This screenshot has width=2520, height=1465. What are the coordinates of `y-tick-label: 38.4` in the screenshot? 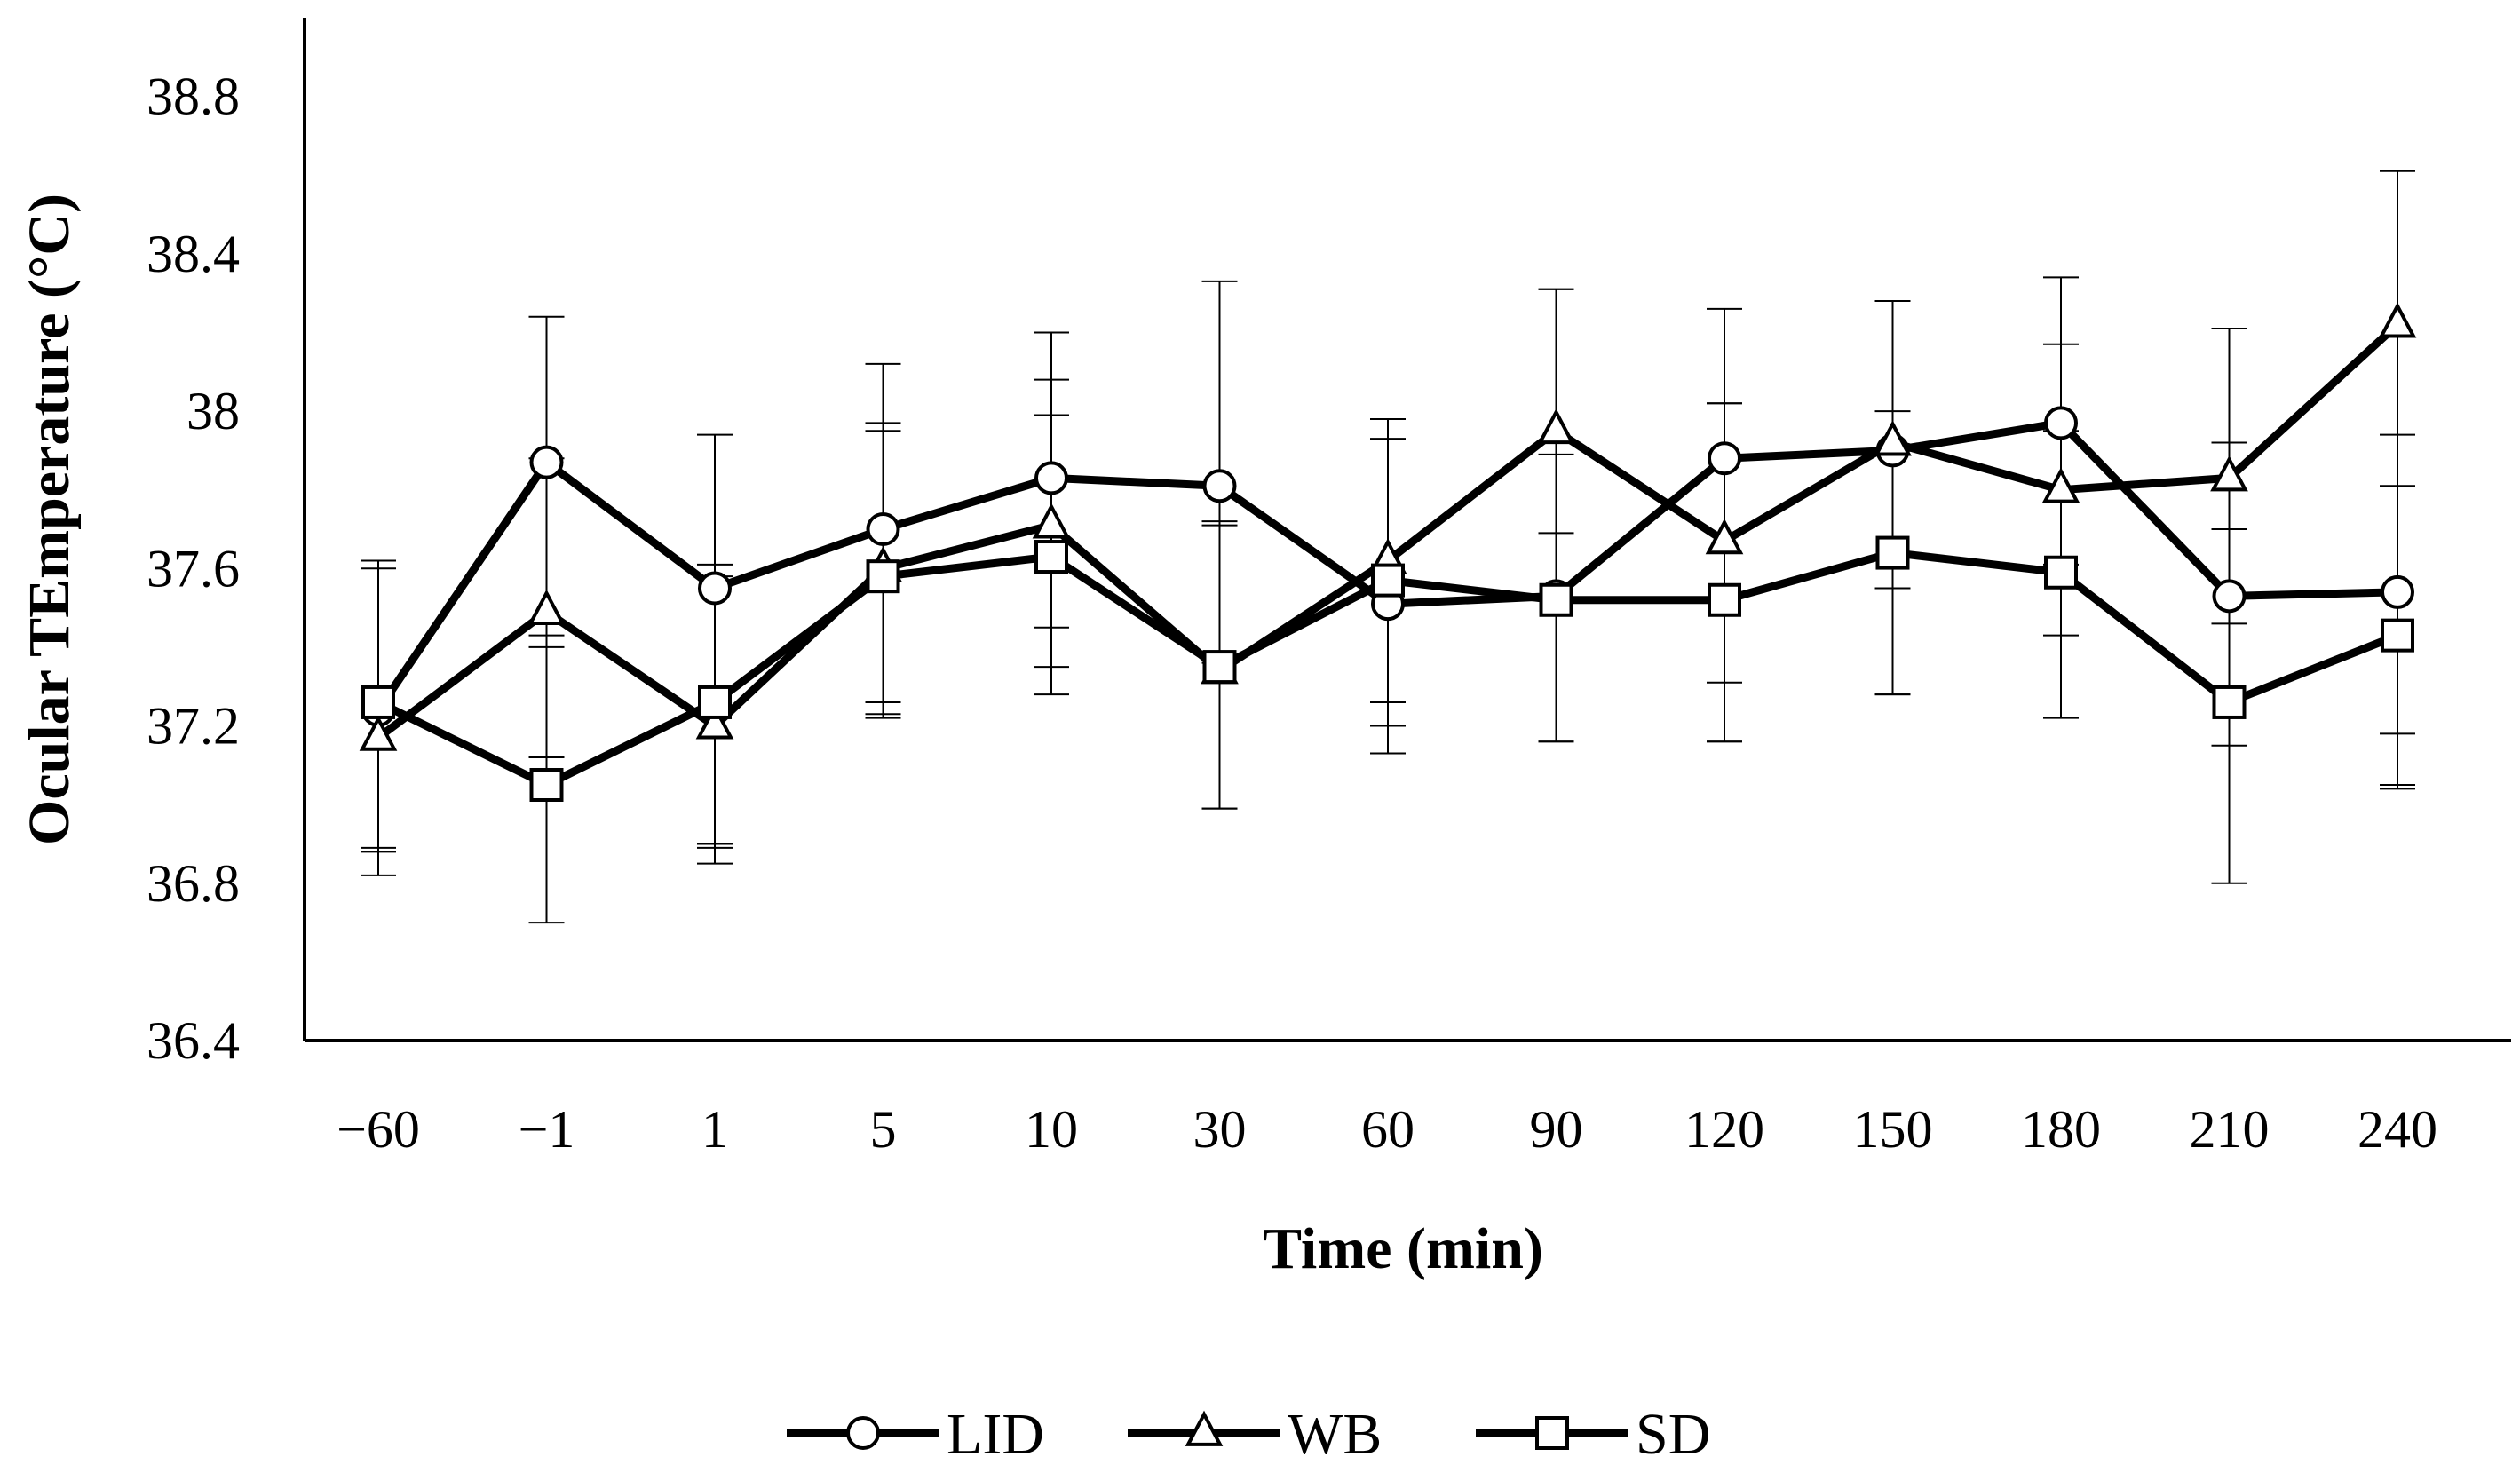 It's located at (193, 254).